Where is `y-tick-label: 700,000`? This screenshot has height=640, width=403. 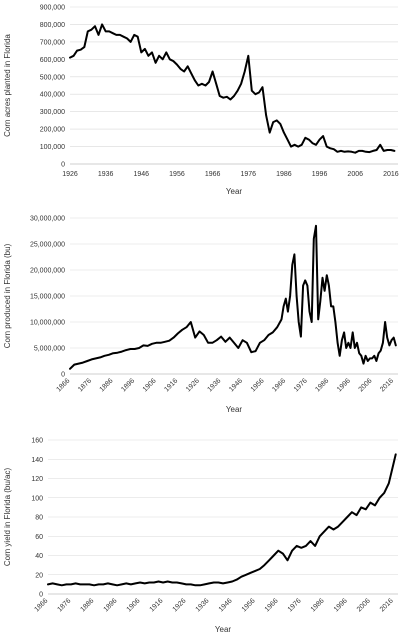
y-tick-label: 700,000 is located at coordinates (52, 42).